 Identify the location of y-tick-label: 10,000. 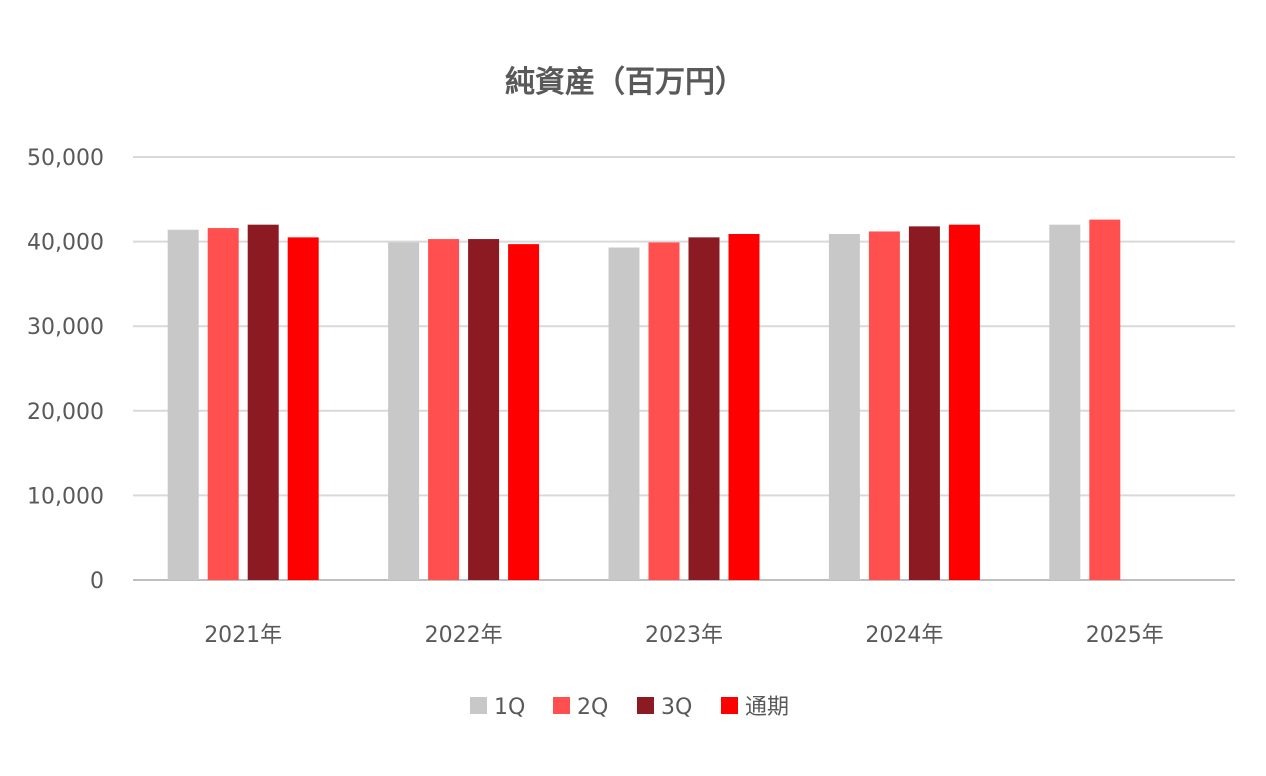
(65, 496).